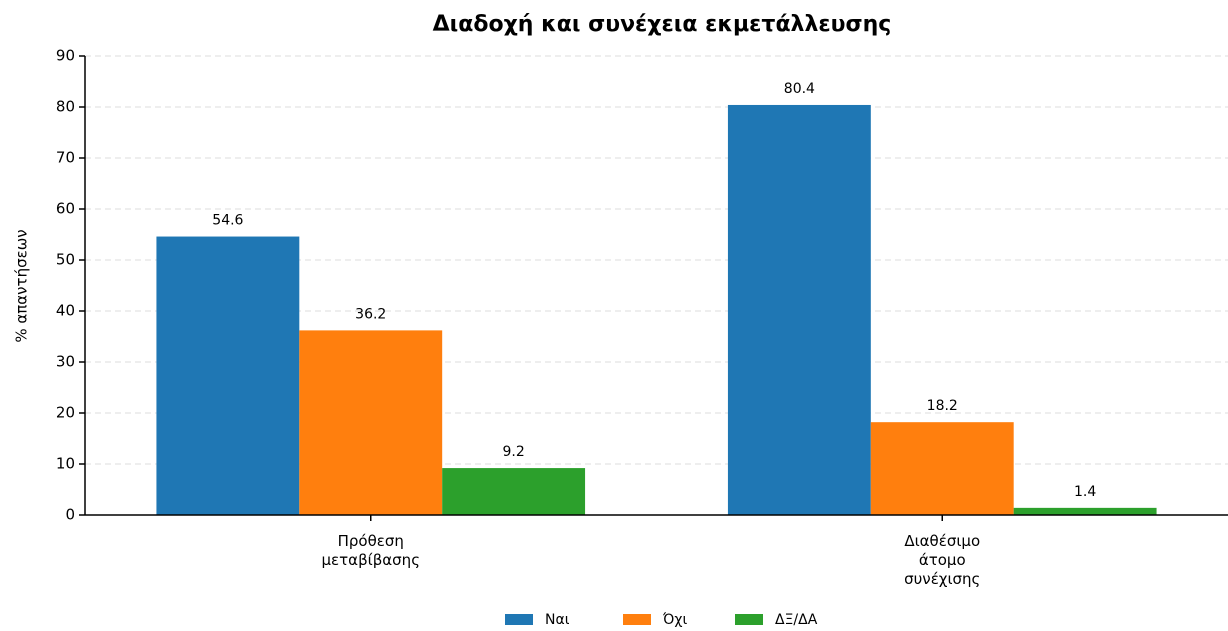 This screenshot has height=631, width=1228. Describe the element at coordinates (796, 620) in the screenshot. I see `legend-label: ΔΞ/ΔΑ` at that location.